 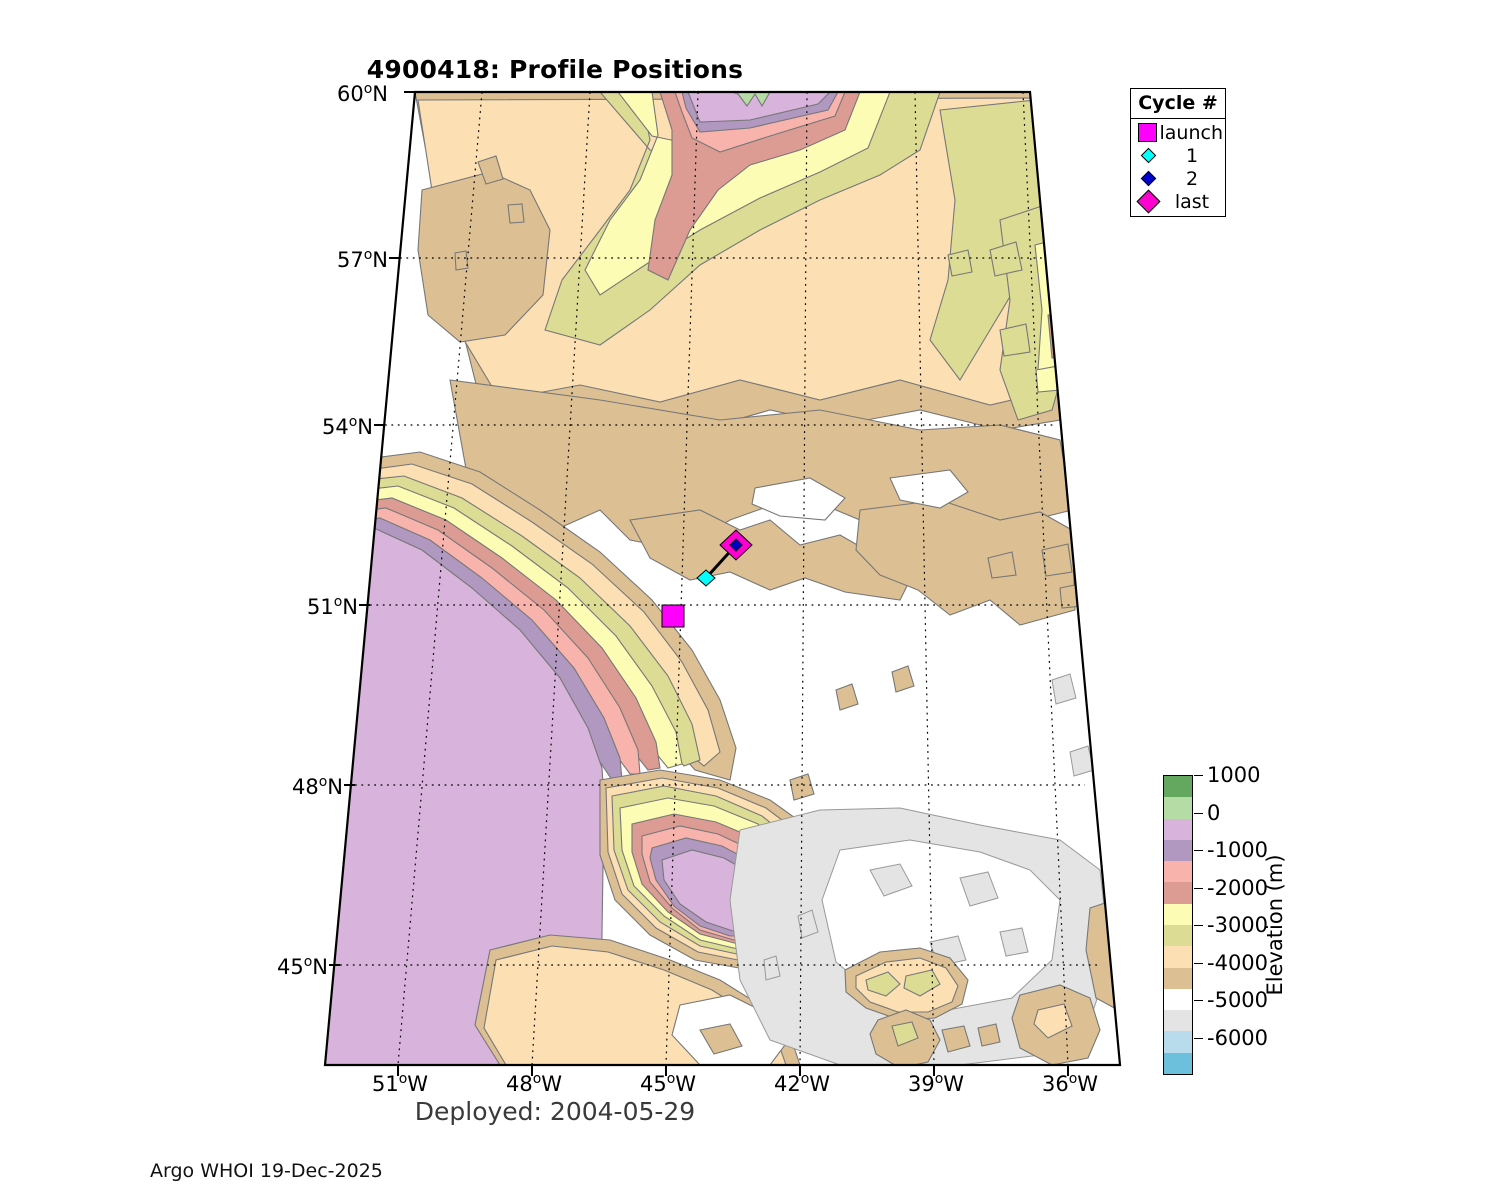 What do you see at coordinates (1148, 178) in the screenshot?
I see `cycle-2-diamond-icon` at bounding box center [1148, 178].